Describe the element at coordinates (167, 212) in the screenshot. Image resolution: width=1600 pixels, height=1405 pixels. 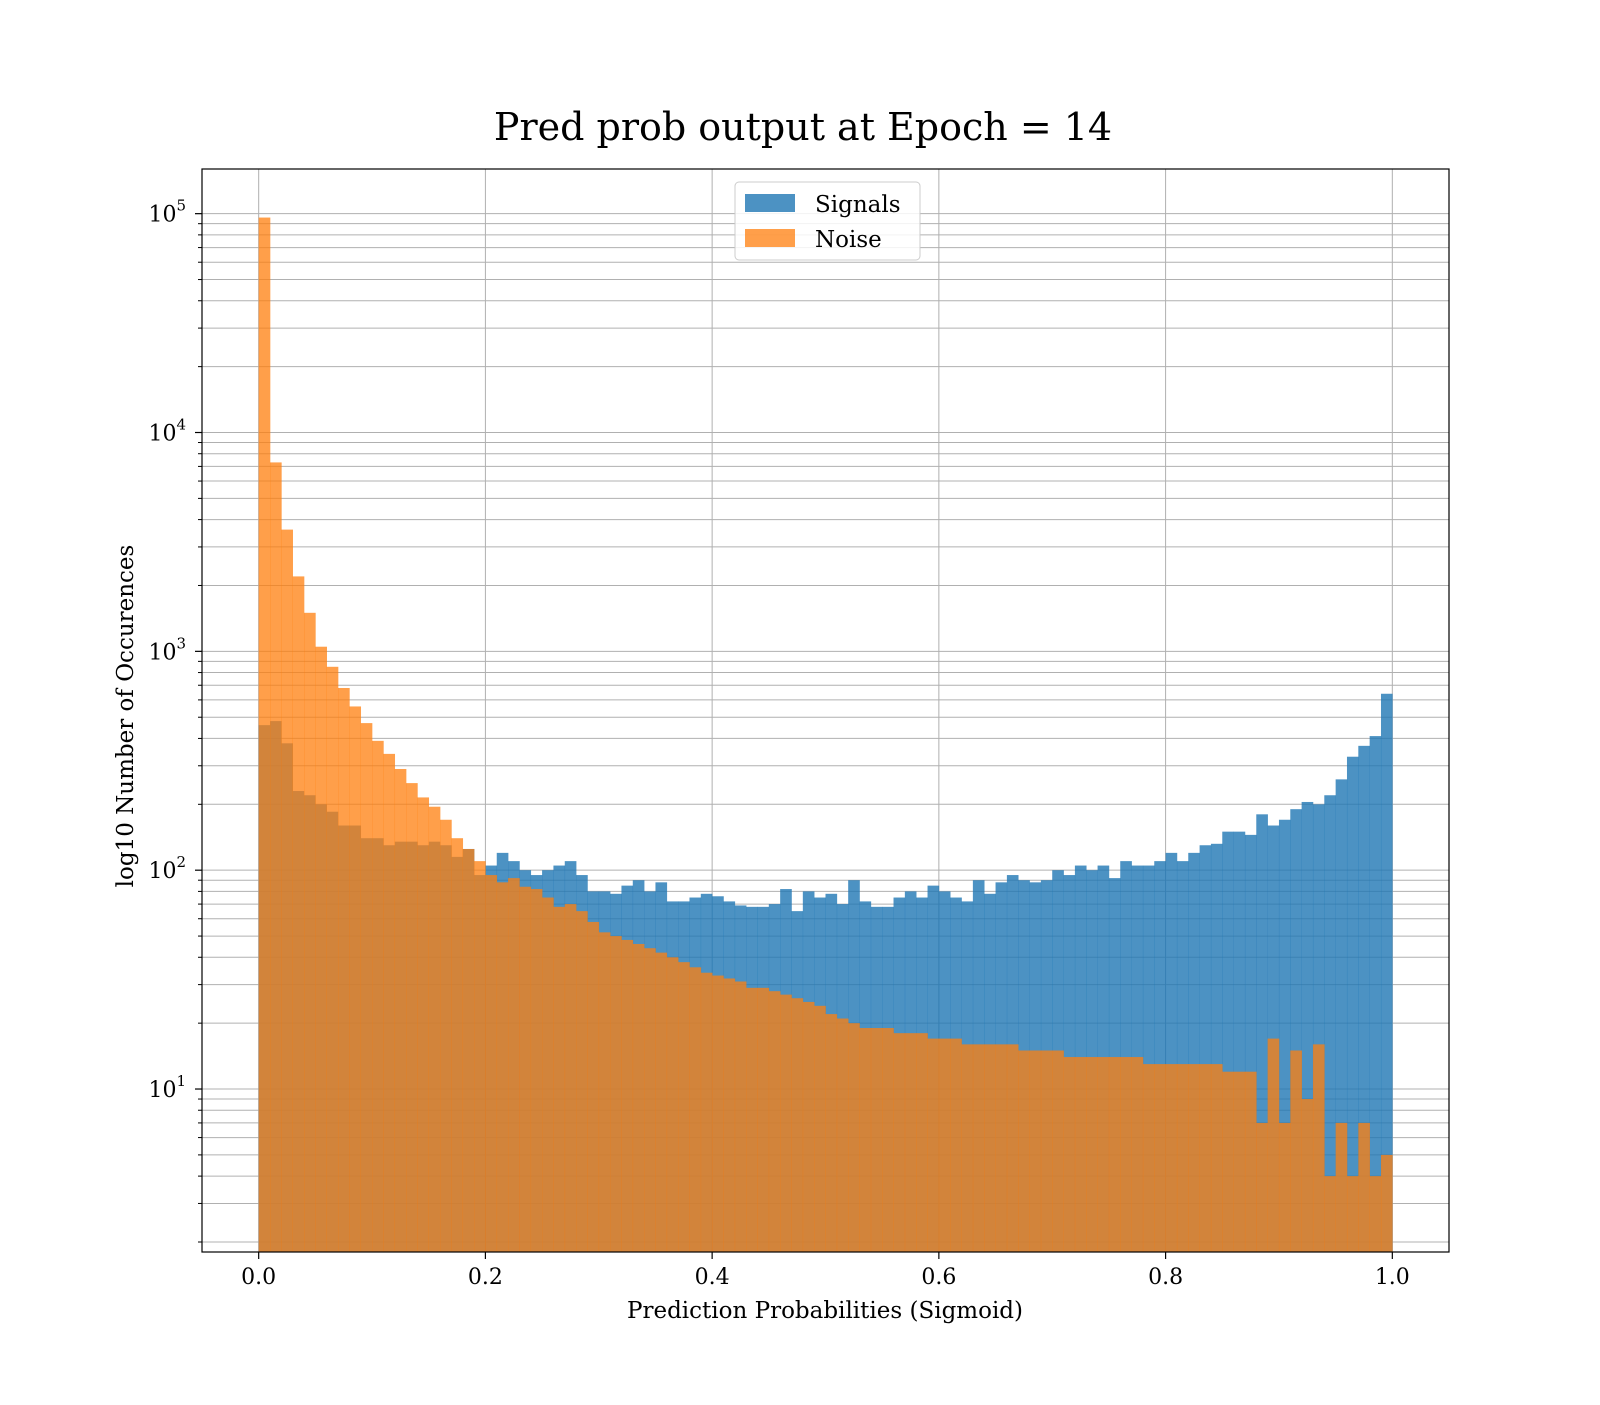
I see `y-tick-label: 10⁵` at that location.